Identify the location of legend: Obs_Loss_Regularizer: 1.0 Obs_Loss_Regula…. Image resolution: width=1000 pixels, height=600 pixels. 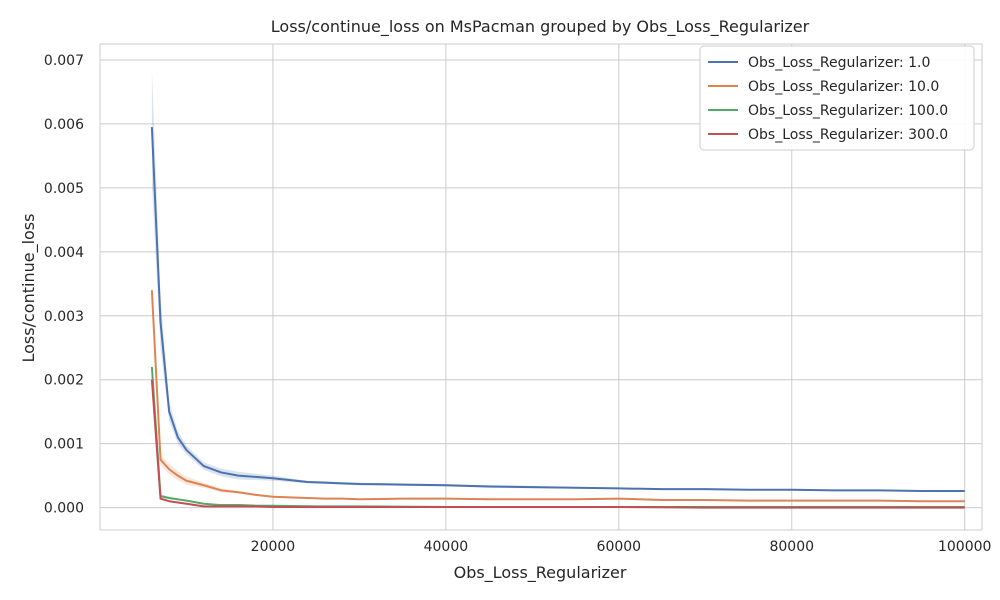
(837, 98).